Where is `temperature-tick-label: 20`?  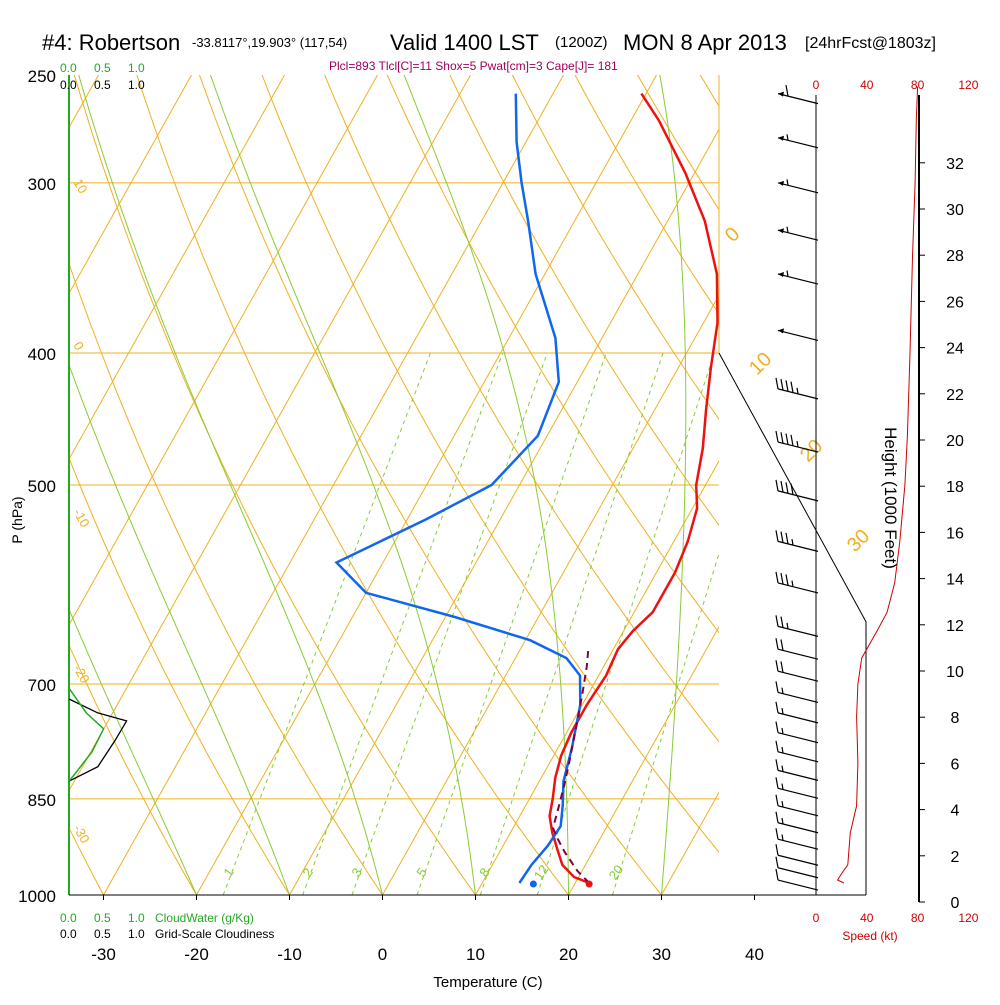 temperature-tick-label: 20 is located at coordinates (568, 954).